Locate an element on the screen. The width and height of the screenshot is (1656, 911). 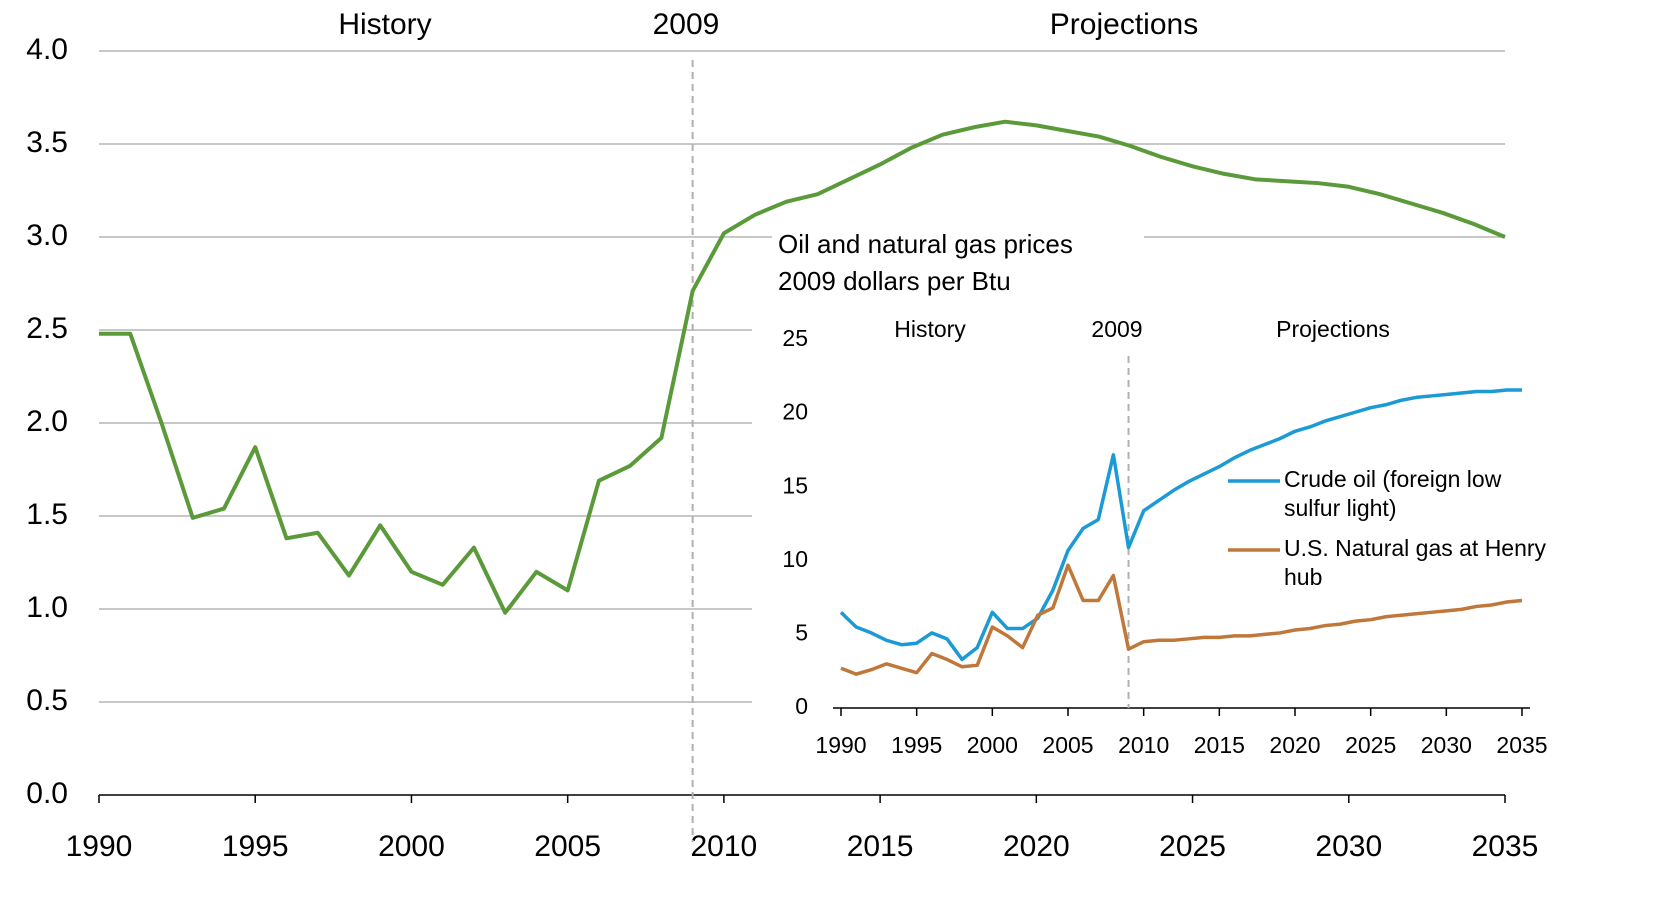
legend-label: U.S. Natural gas at Henry hub is located at coordinates (1415, 562).